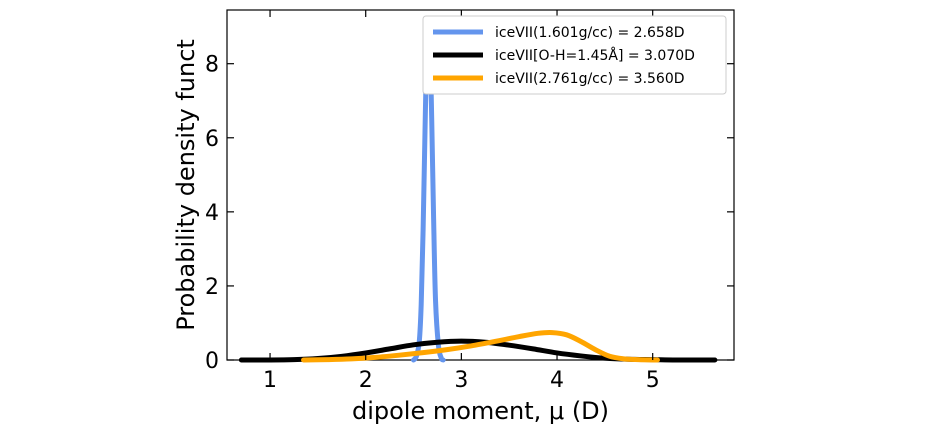 The width and height of the screenshot is (930, 437). I want to click on legend-label-1: iceVII(1.601g/cc) = 2.658D, so click(590, 33).